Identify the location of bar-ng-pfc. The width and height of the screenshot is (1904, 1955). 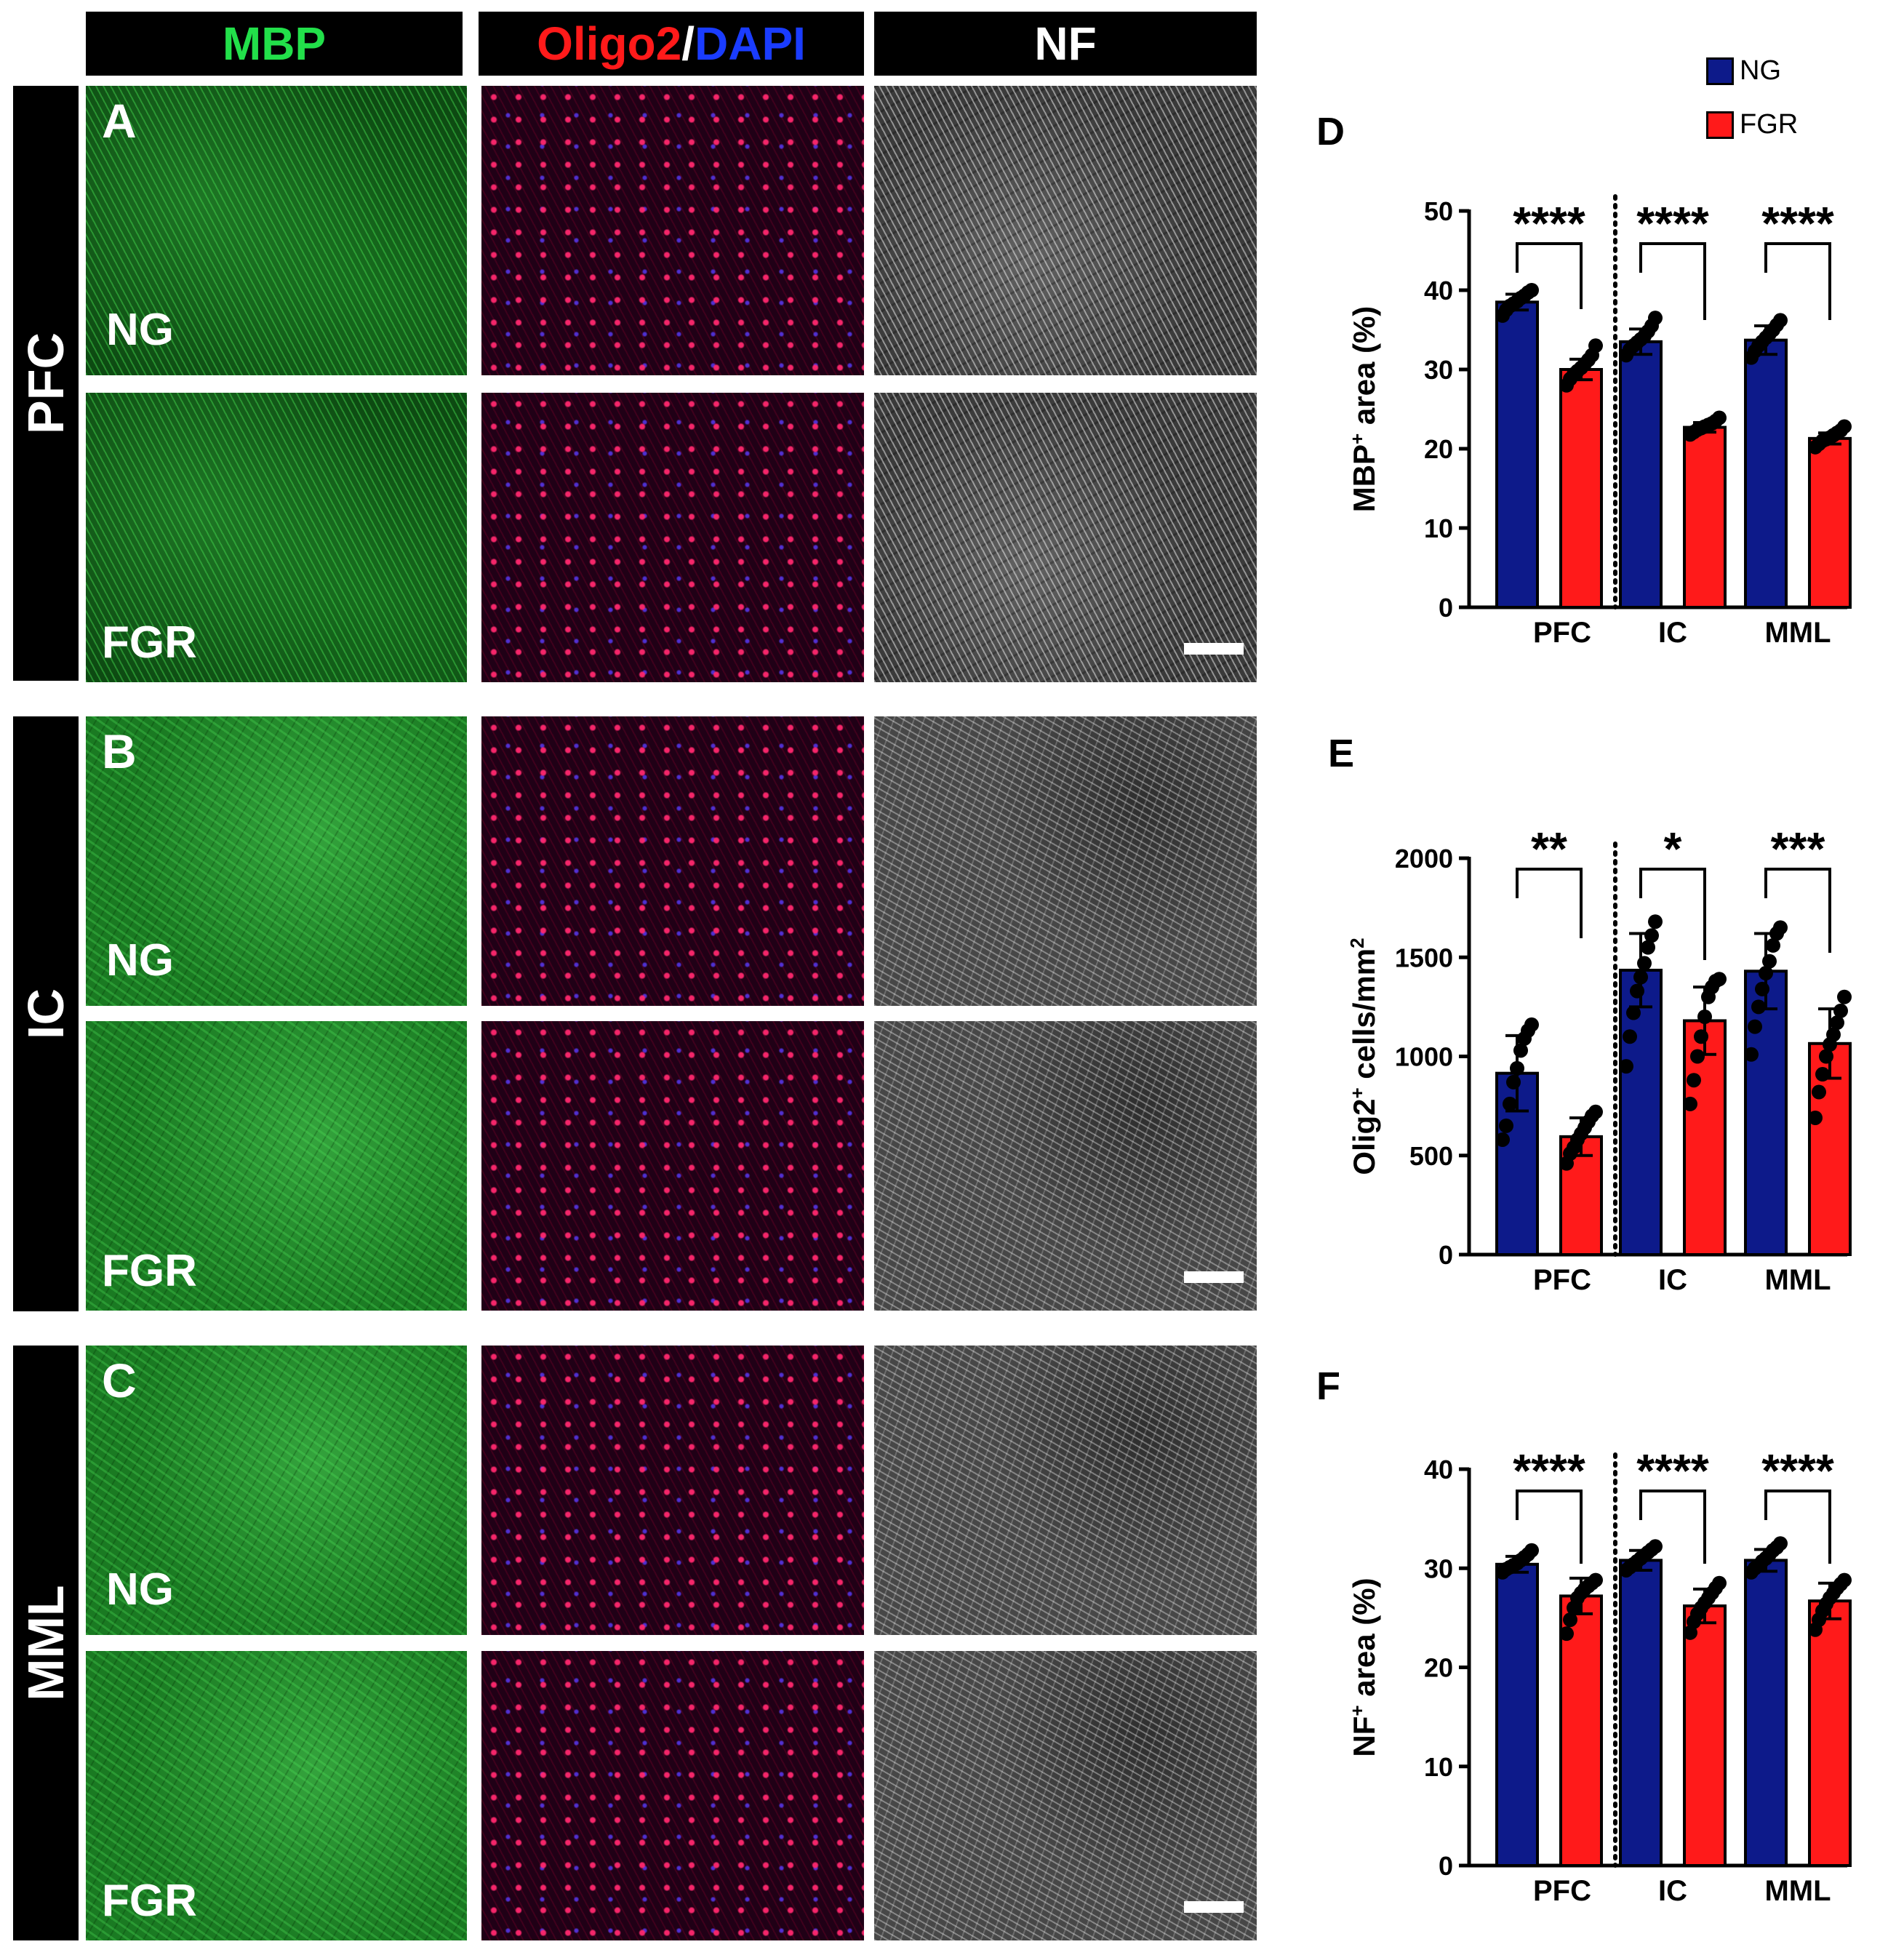
(1517, 1715).